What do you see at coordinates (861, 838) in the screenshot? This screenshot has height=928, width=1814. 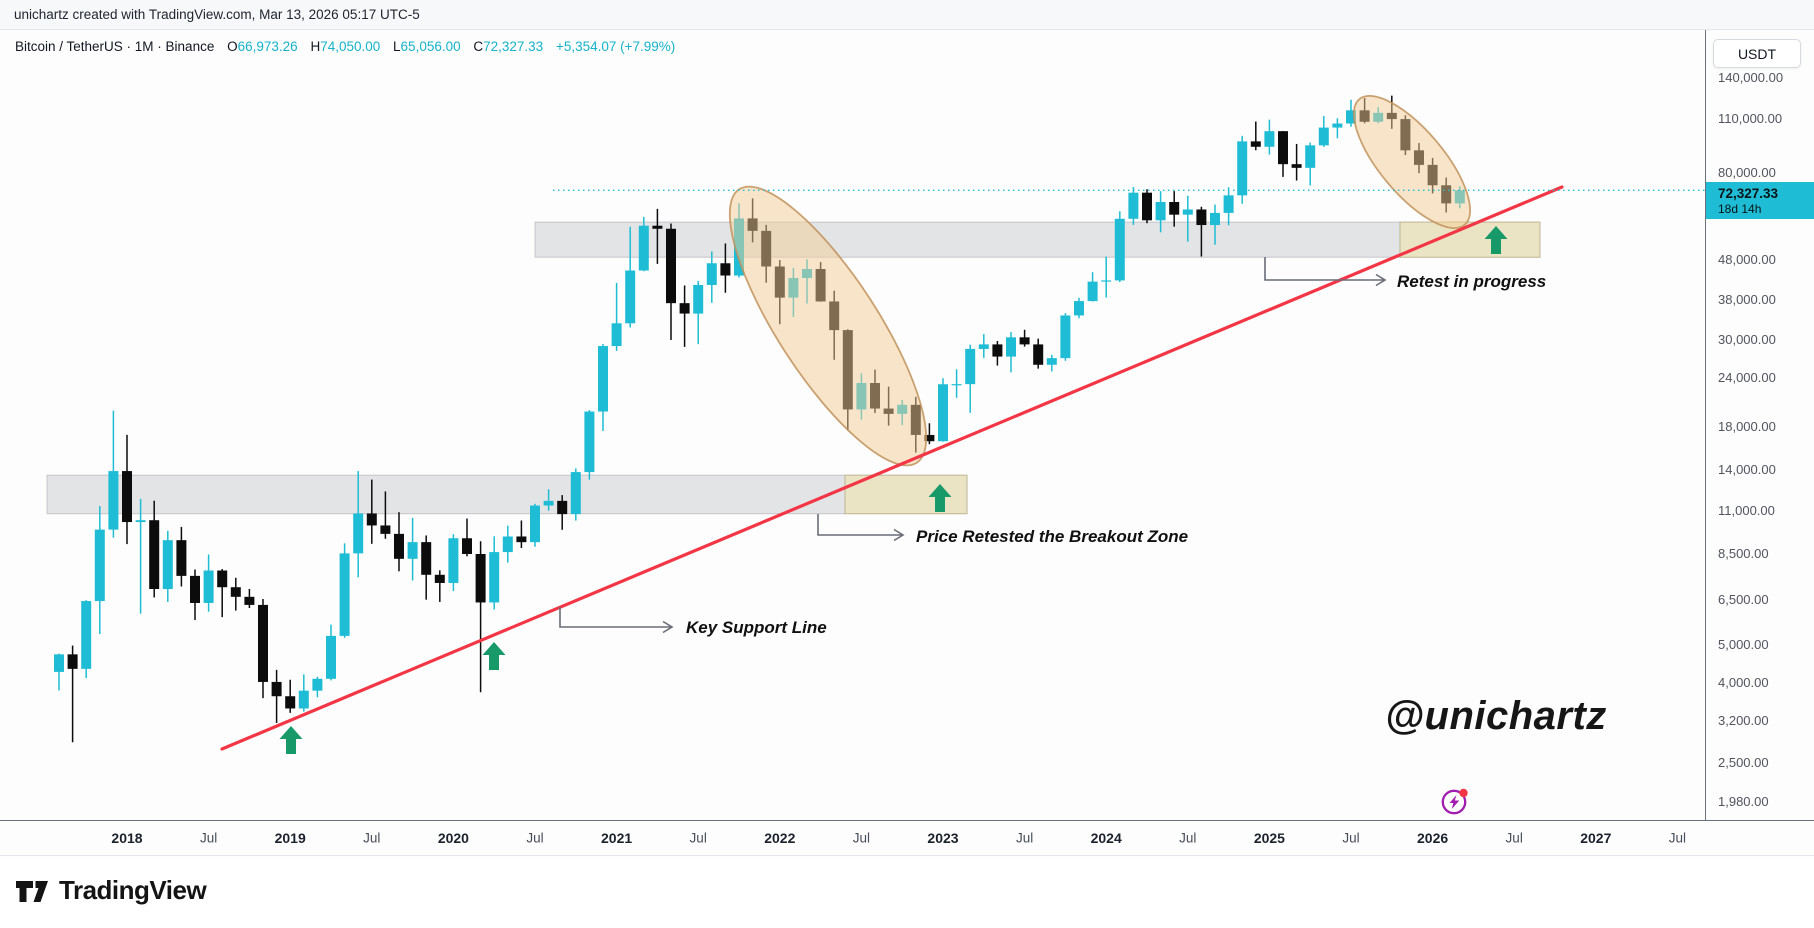 I see `time-label-Jul-2022-07: Jul` at bounding box center [861, 838].